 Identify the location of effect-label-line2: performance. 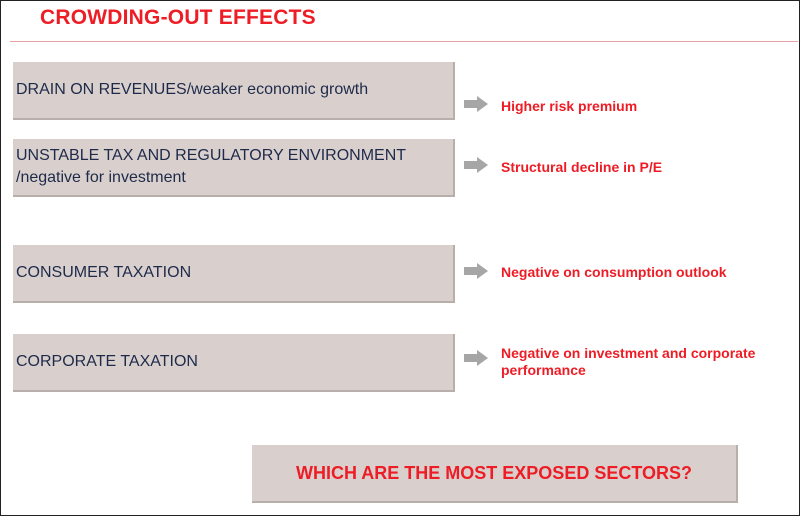
(543, 370).